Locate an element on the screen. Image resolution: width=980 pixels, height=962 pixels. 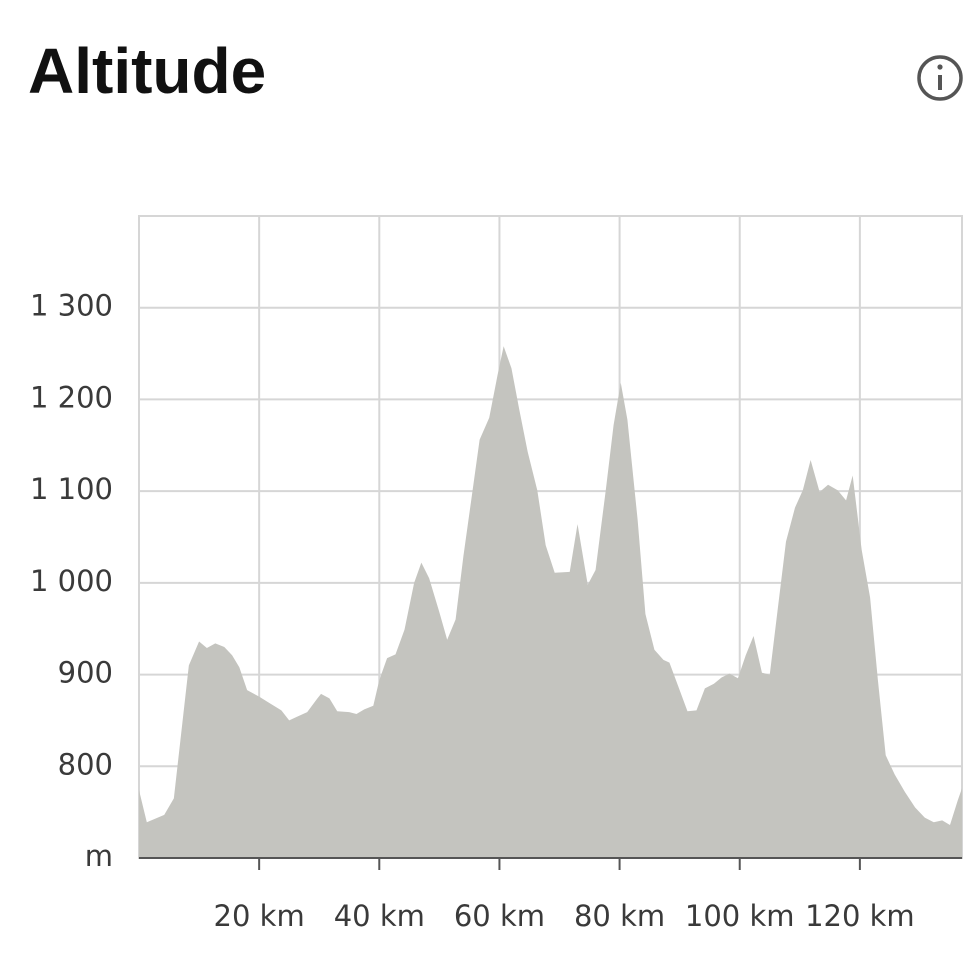
info-icon is located at coordinates (940, 78).